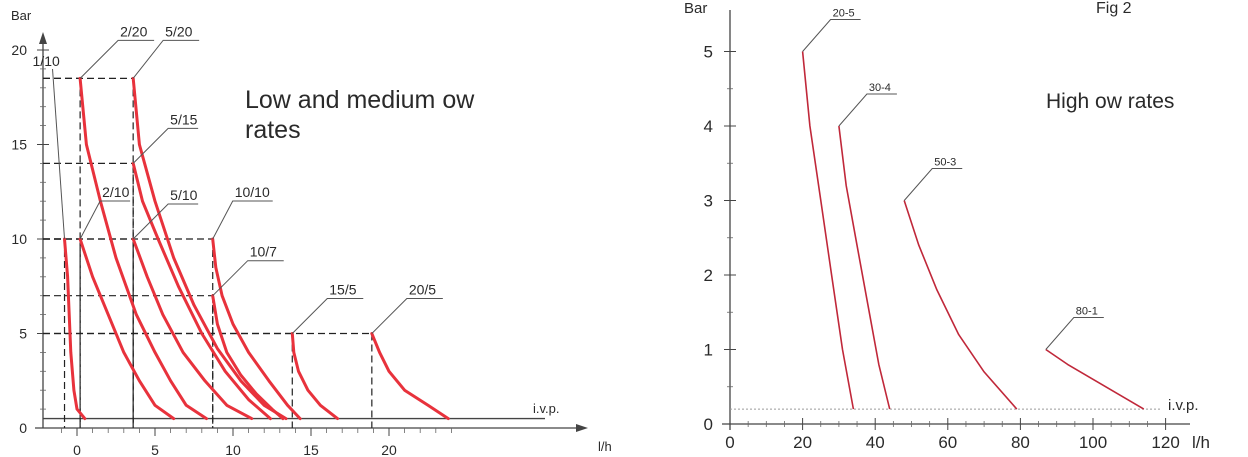 This screenshot has height=457, width=1248. I want to click on right-ivp-label: i.v.p., so click(1183, 405).